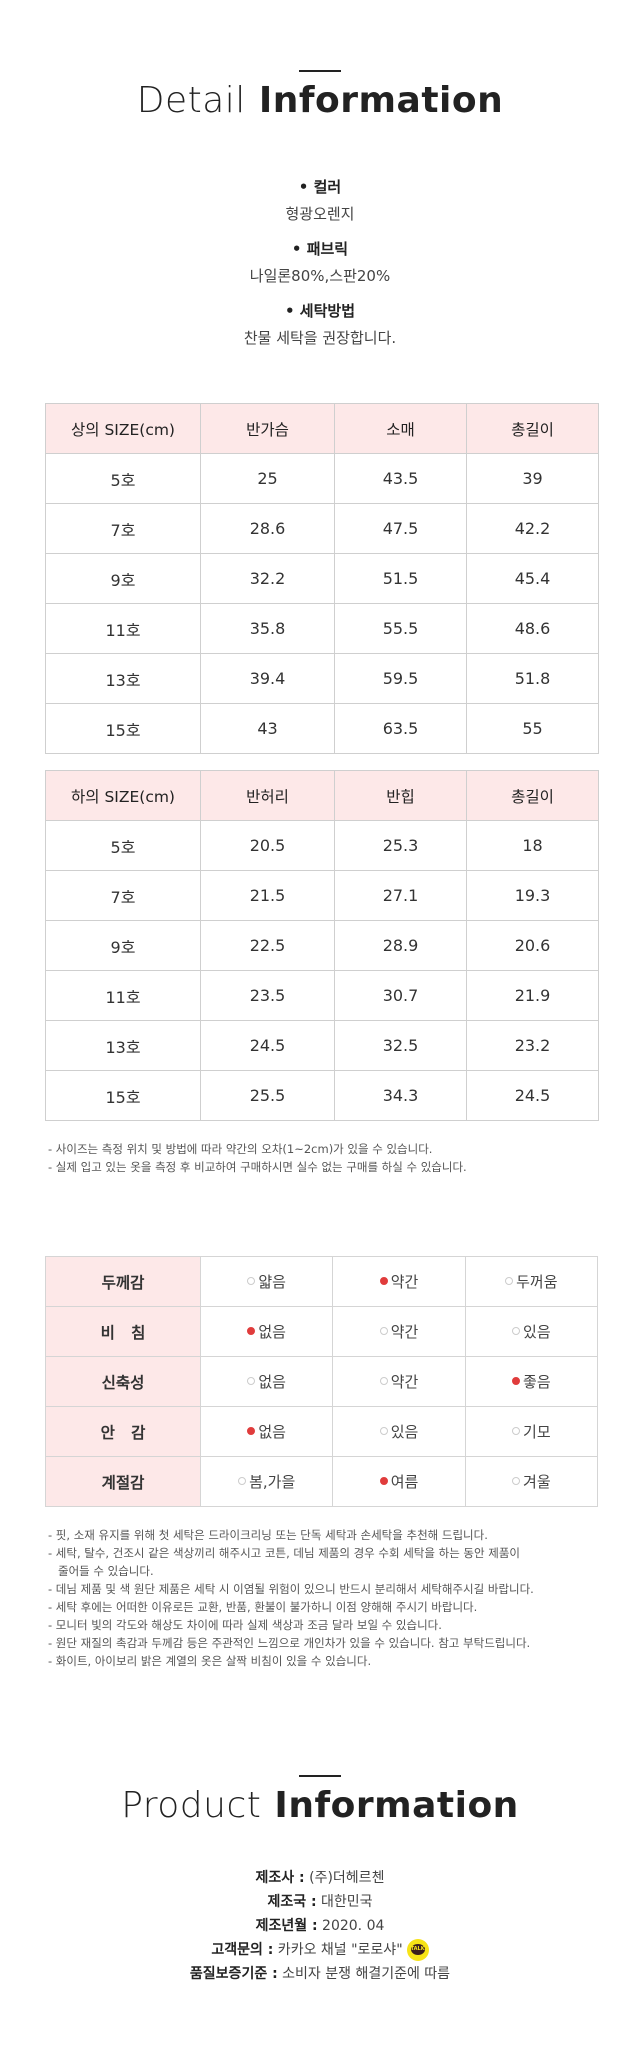  I want to click on feel-row-stretch: 신축성 없음 약간 좋음, so click(322, 1381).